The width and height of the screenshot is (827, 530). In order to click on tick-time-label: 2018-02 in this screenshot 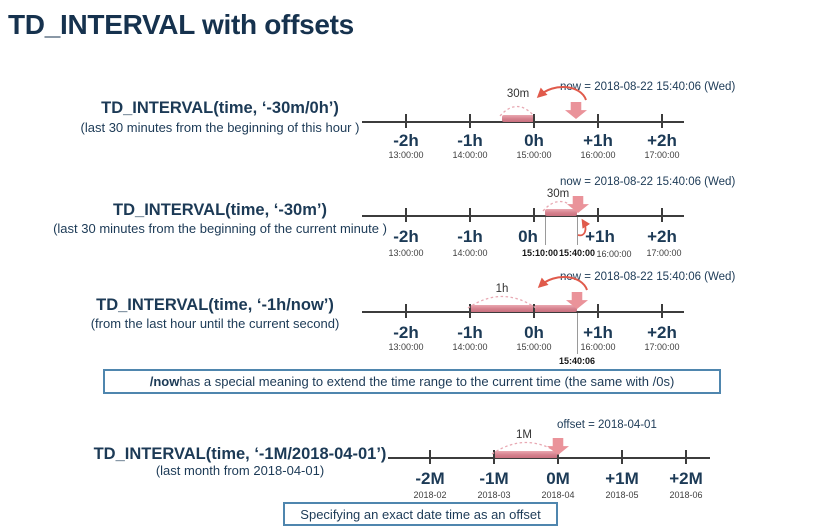, I will do `click(430, 495)`.